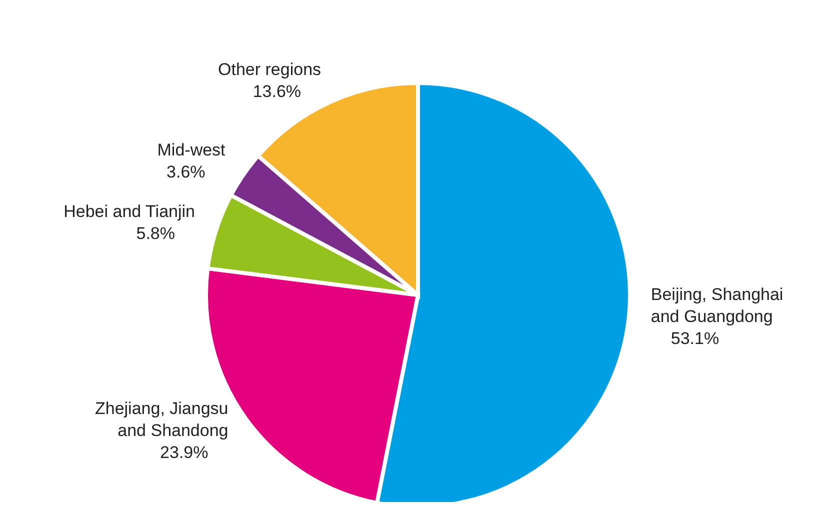 The height and width of the screenshot is (510, 834). Describe the element at coordinates (156, 234) in the screenshot. I see `data-label: 5.8%` at that location.